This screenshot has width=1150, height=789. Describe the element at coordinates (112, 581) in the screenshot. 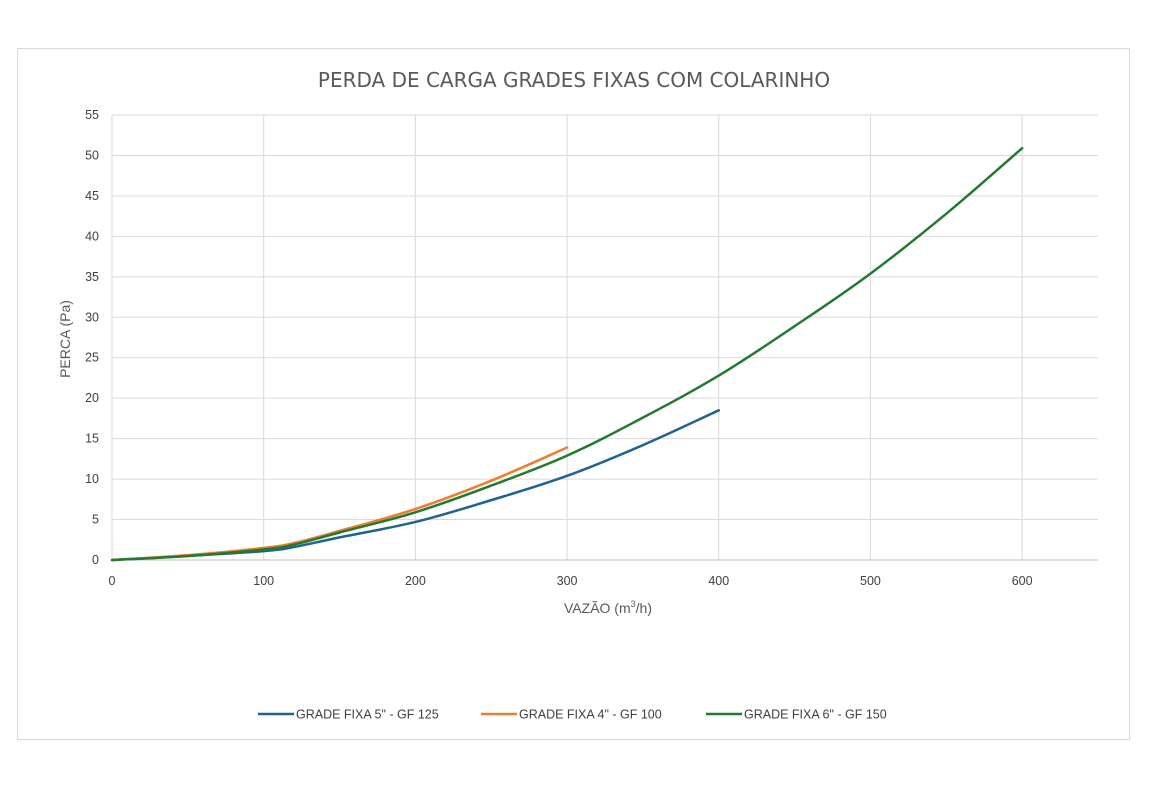

I see `x-tick-label: 0` at that location.